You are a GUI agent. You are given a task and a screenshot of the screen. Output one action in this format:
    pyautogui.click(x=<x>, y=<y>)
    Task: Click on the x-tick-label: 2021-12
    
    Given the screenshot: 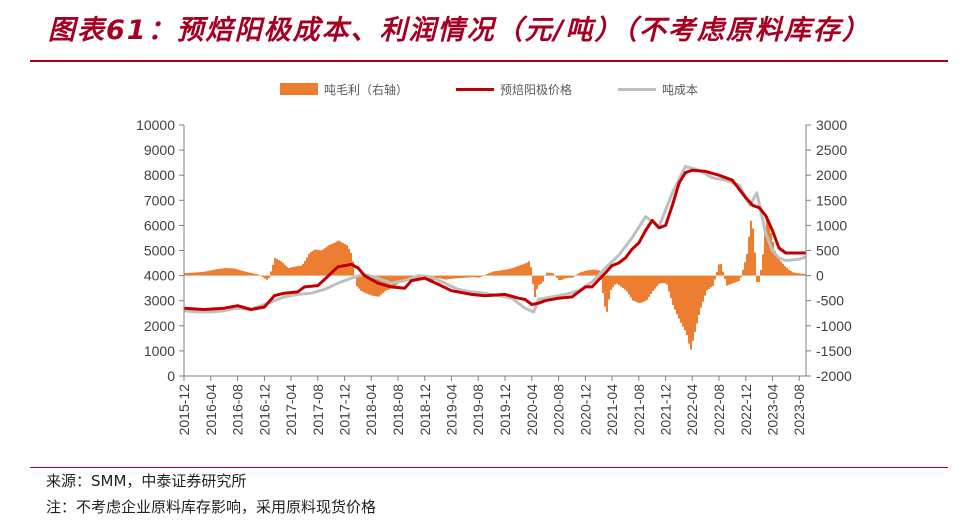 What is the action you would take?
    pyautogui.click(x=666, y=410)
    